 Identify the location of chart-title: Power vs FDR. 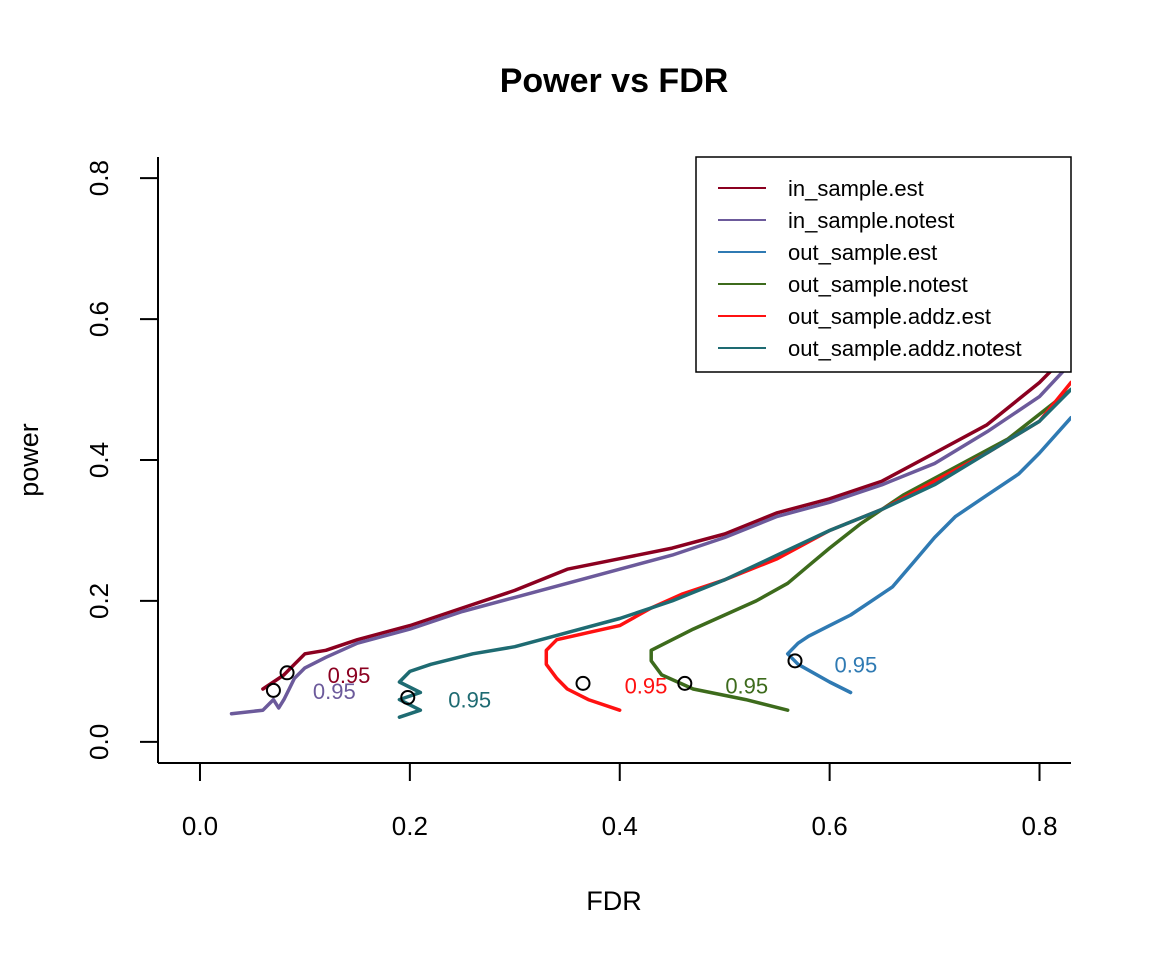
(614, 81).